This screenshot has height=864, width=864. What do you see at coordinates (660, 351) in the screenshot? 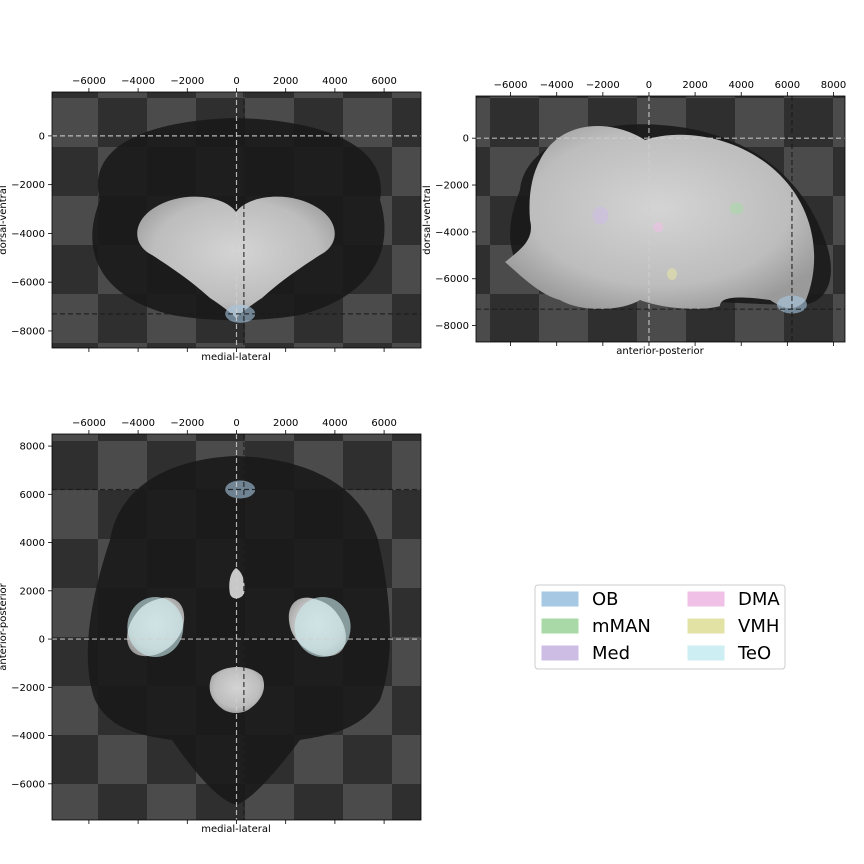
I see `sagittal-xlabel: anterior-posterior` at bounding box center [660, 351].